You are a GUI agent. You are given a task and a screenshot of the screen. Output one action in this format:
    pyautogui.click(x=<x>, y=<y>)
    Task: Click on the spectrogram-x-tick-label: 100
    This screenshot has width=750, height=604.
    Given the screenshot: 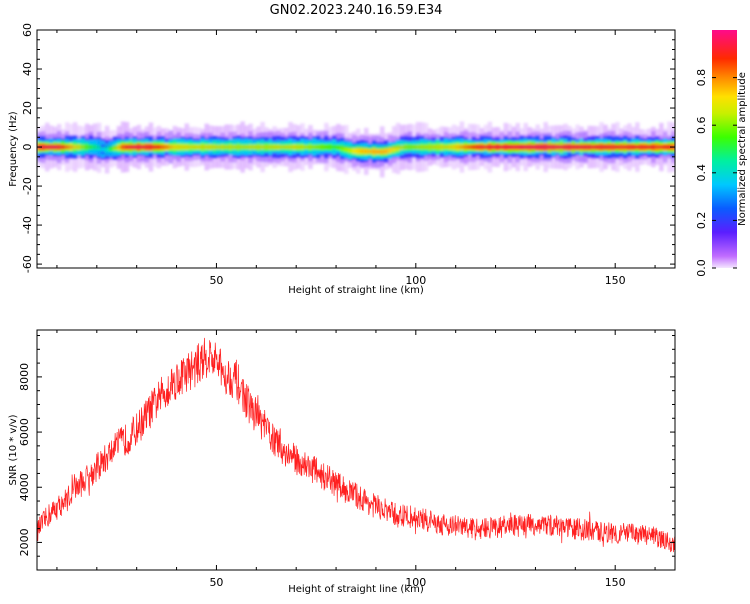 What is the action you would take?
    pyautogui.click(x=415, y=280)
    